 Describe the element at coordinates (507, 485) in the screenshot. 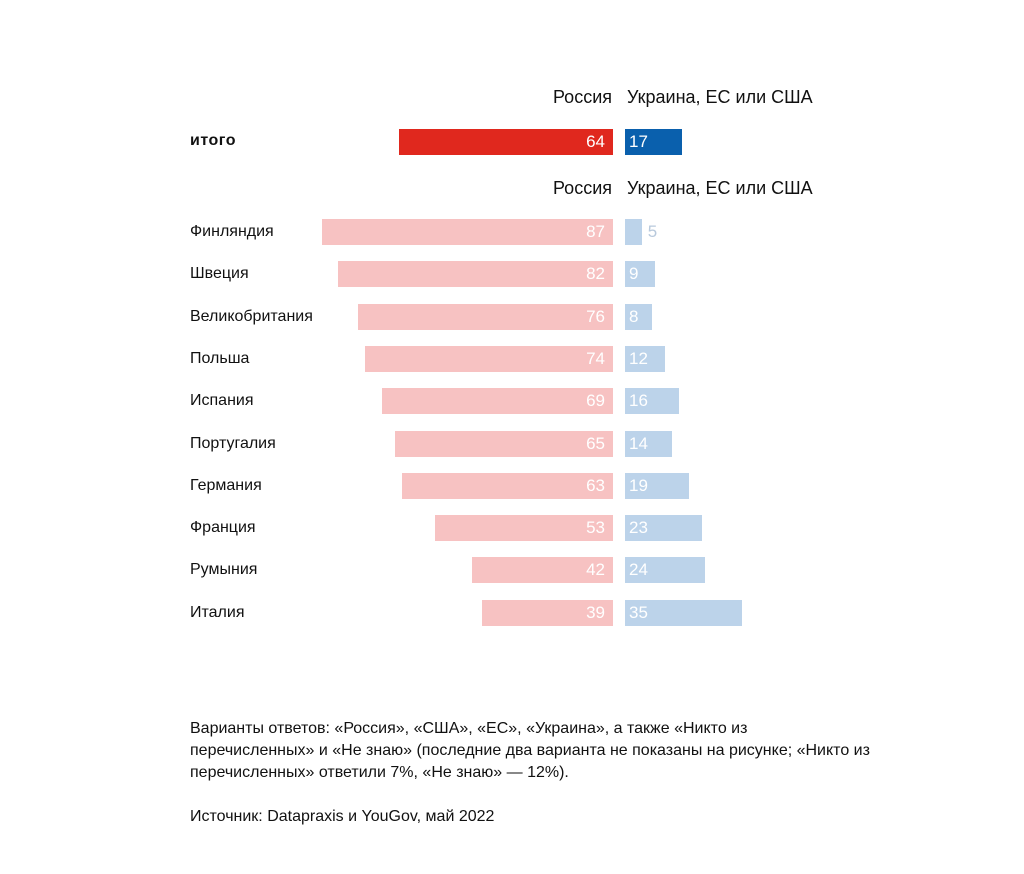

I see `country-6-russia-bar` at that location.